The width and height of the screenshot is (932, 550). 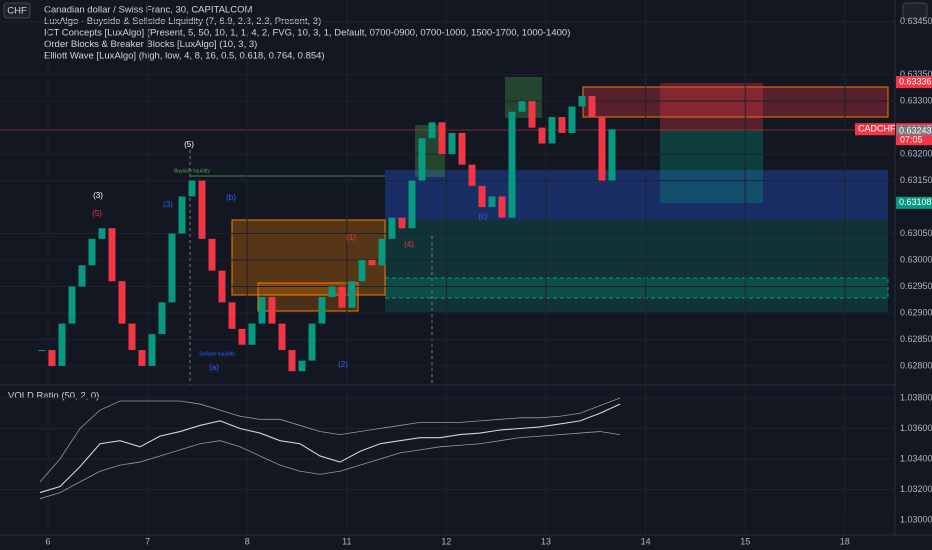 What do you see at coordinates (636, 195) in the screenshot?
I see `blue-zone` at bounding box center [636, 195].